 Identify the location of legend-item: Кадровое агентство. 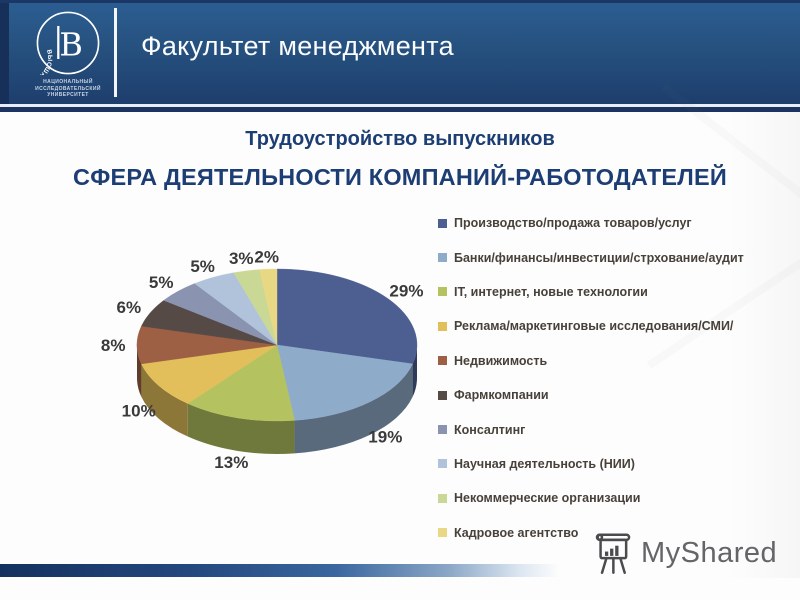
(610, 533).